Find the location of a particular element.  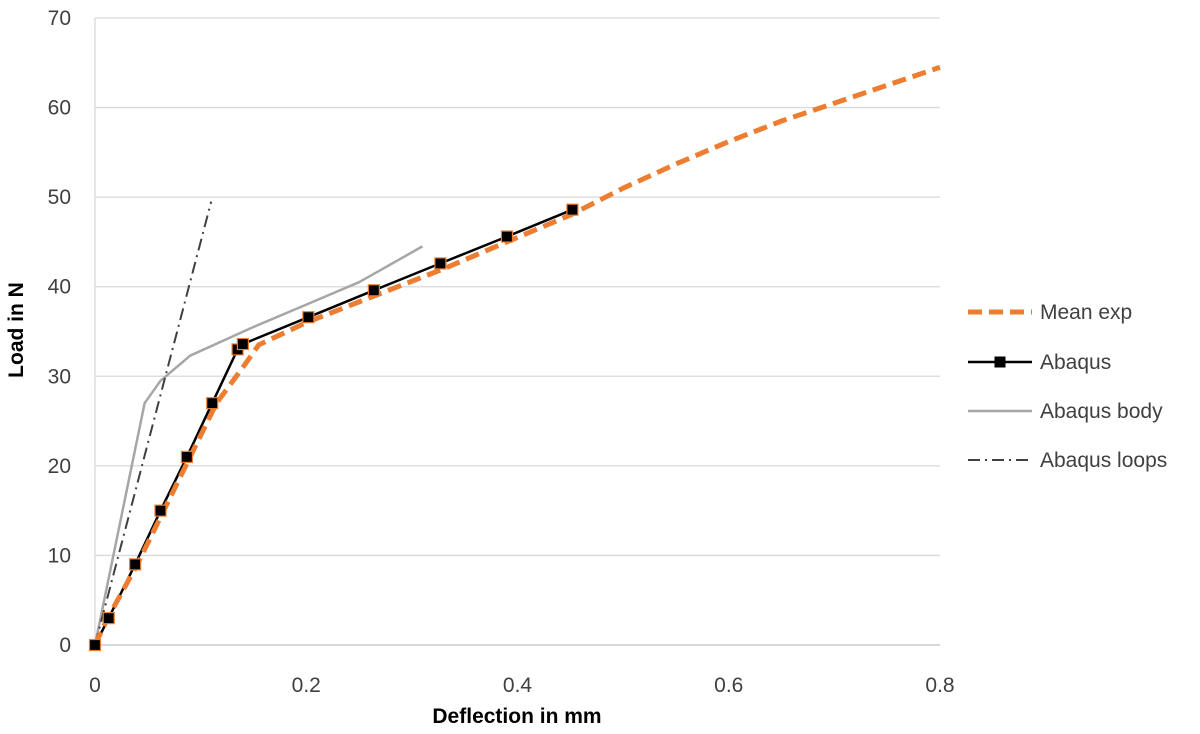

y-tick-label: 20 is located at coordinates (59, 466).